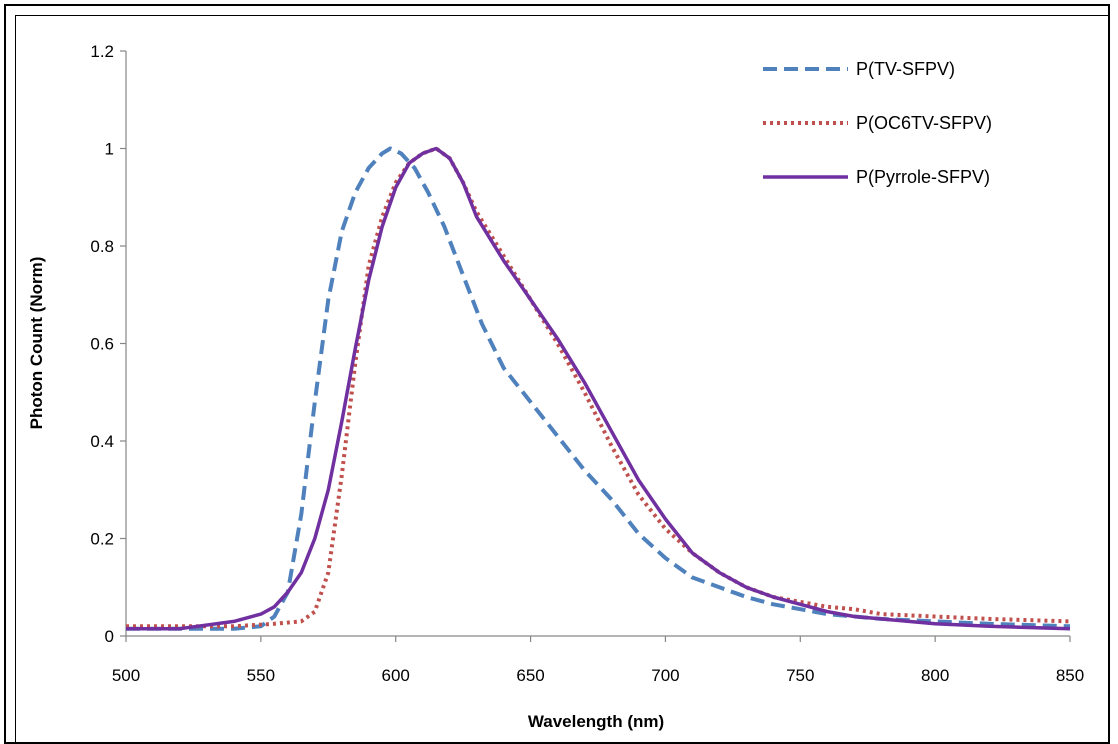 Image resolution: width=1118 pixels, height=744 pixels. What do you see at coordinates (924, 123) in the screenshot?
I see `legend-label-1: P(OC6TV-SFPV)` at bounding box center [924, 123].